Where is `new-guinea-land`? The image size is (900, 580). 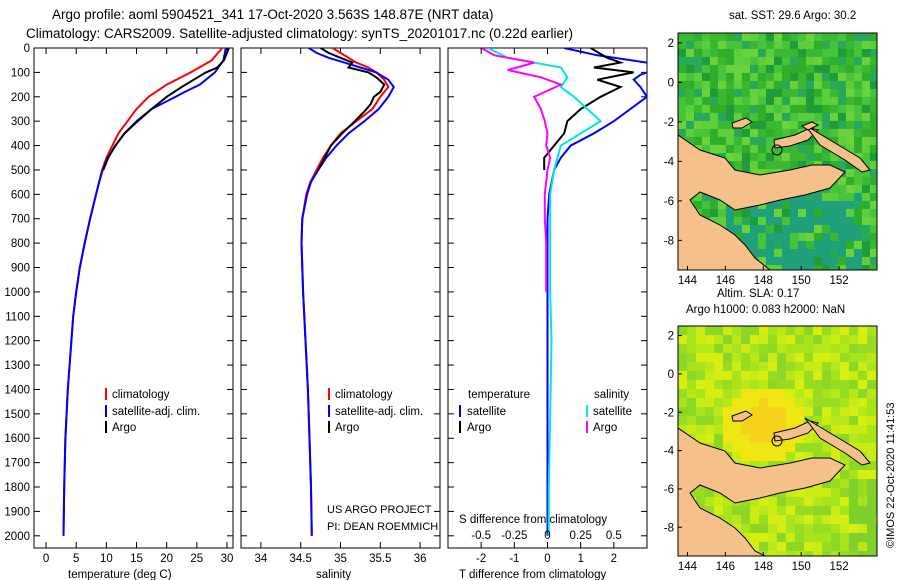
new-guinea-land is located at coordinates (762, 202).